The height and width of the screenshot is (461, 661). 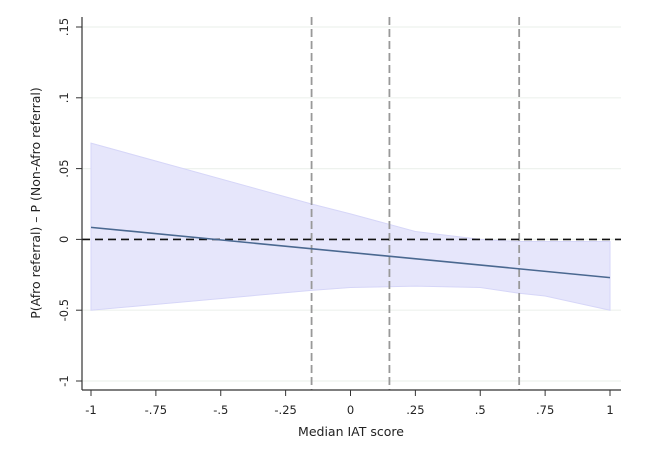 I want to click on series, so click(x=350, y=252).